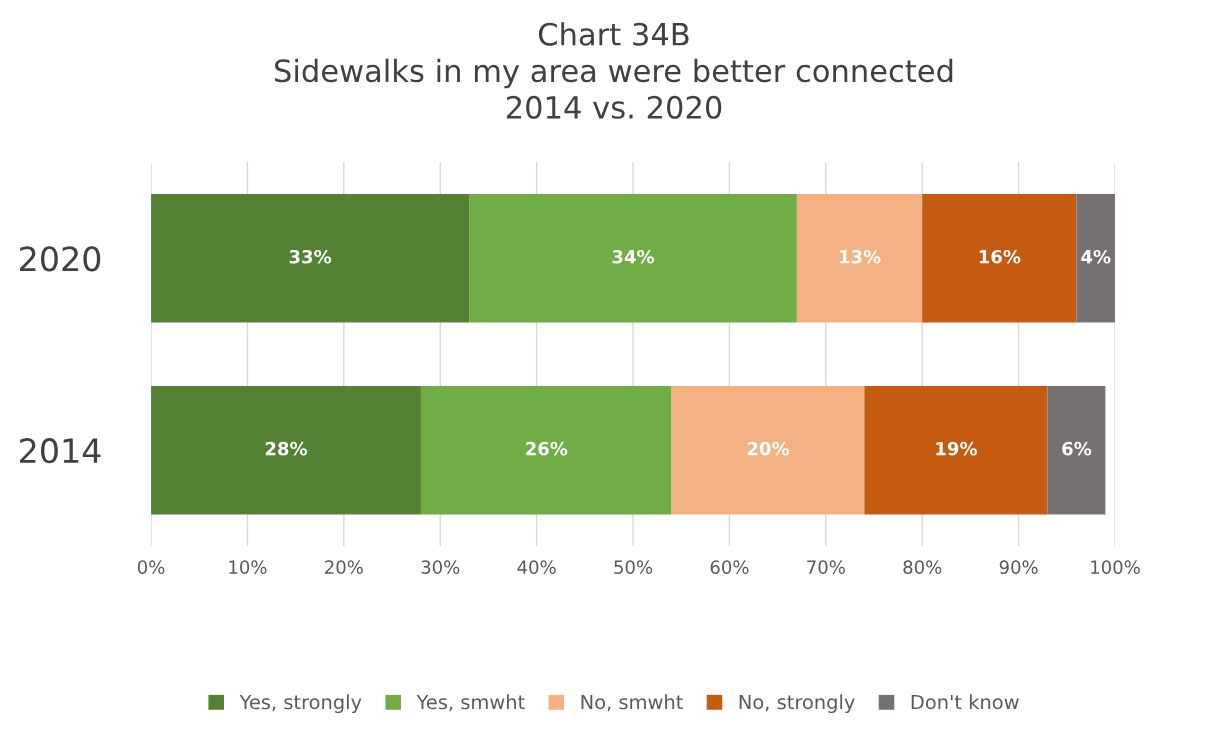 The image size is (1228, 738). I want to click on data-label: 28%, so click(286, 448).